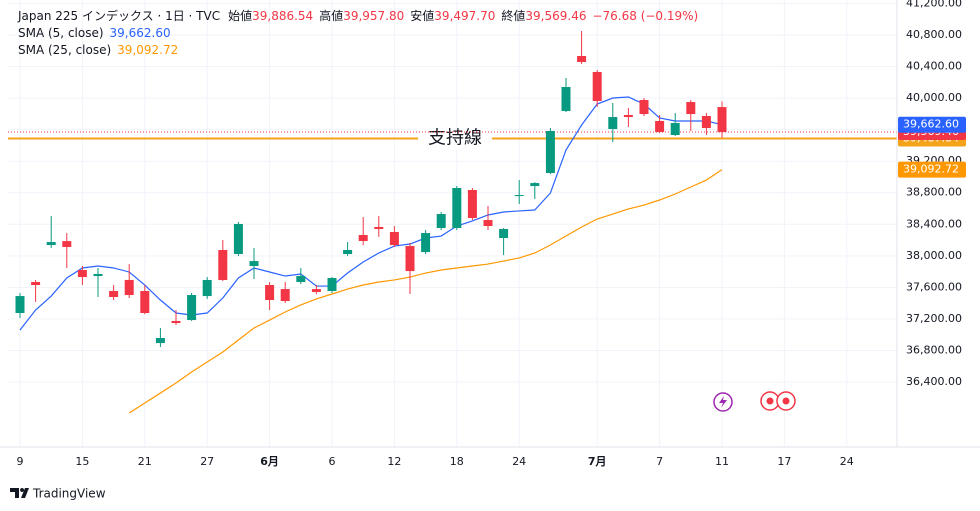 This screenshot has height=511, width=980. I want to click on support-label: 支持線, so click(455, 137).